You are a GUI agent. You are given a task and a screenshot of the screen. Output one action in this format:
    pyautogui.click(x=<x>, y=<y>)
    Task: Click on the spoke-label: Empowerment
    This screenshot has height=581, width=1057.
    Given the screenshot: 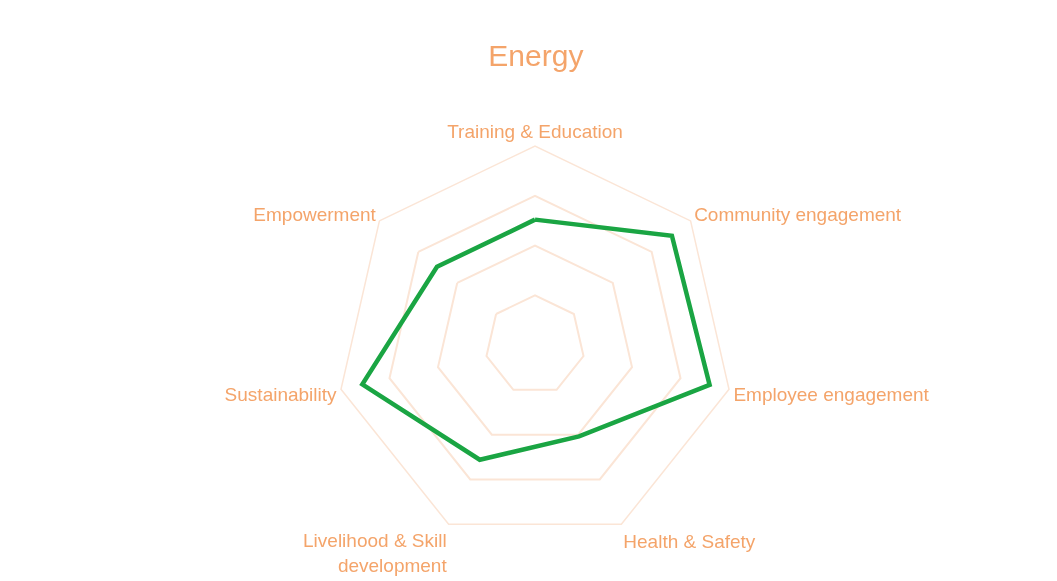 What is the action you would take?
    pyautogui.click(x=315, y=214)
    